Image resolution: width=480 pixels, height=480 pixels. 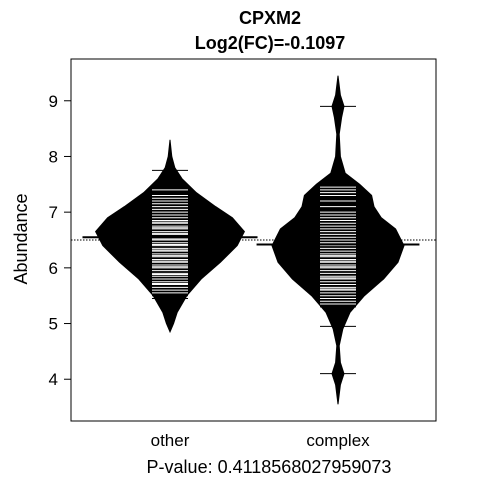 What do you see at coordinates (270, 18) in the screenshot?
I see `chart-title: CPXM2` at bounding box center [270, 18].